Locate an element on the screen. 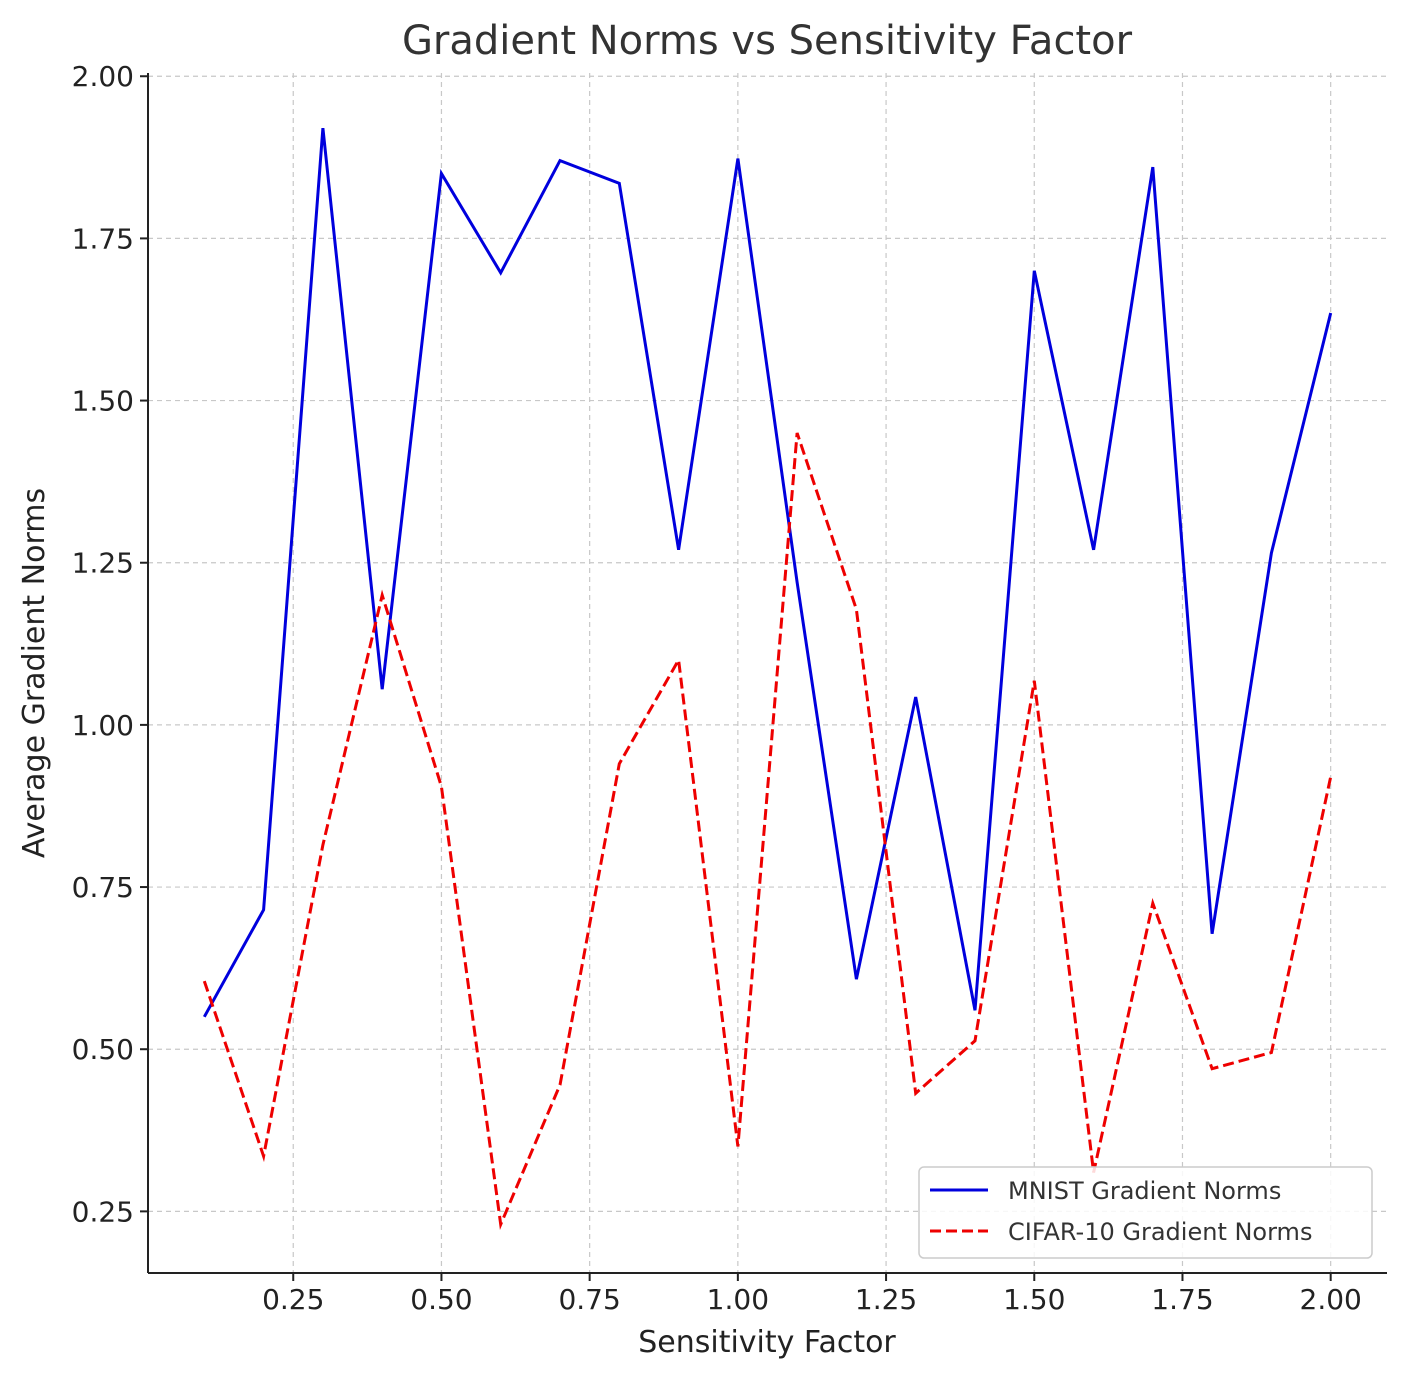 The height and width of the screenshot is (1380, 1402). y-tick-label: 2.00 is located at coordinates (103, 76).